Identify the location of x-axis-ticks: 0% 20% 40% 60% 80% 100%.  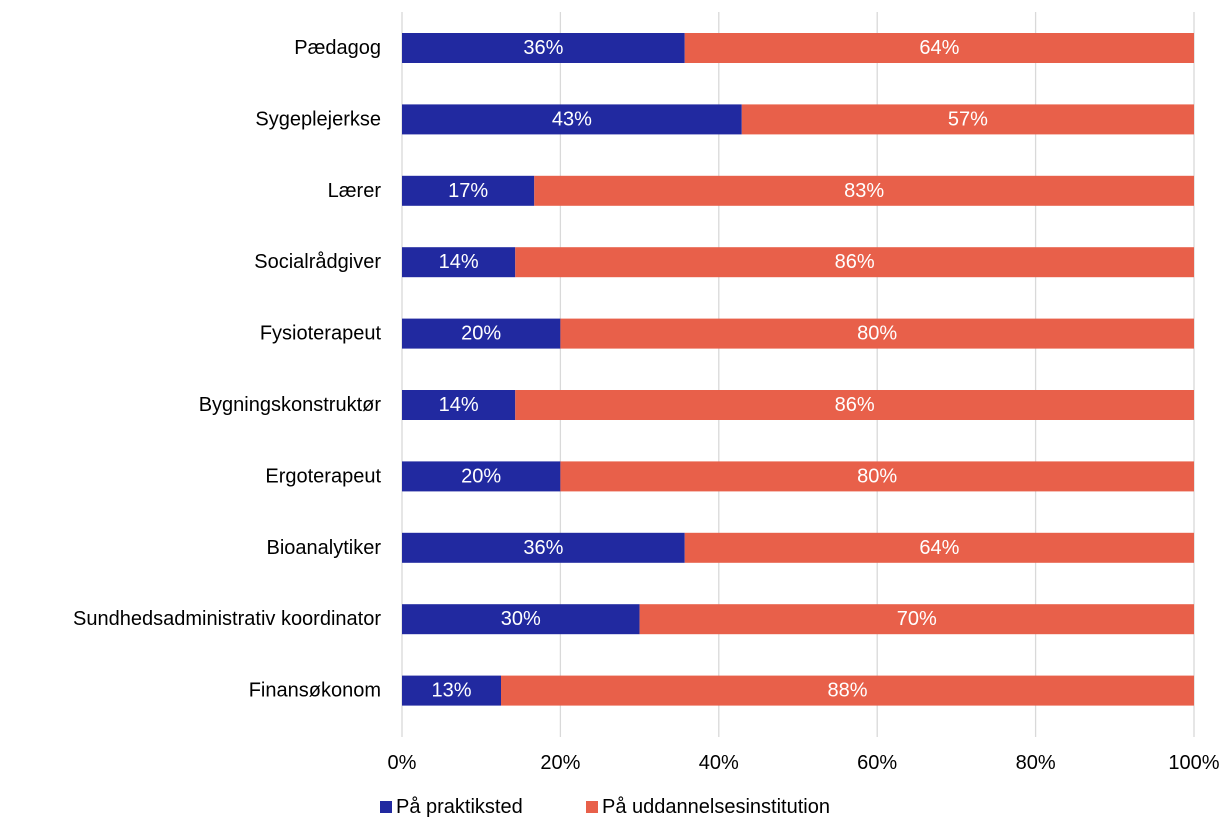
(804, 763).